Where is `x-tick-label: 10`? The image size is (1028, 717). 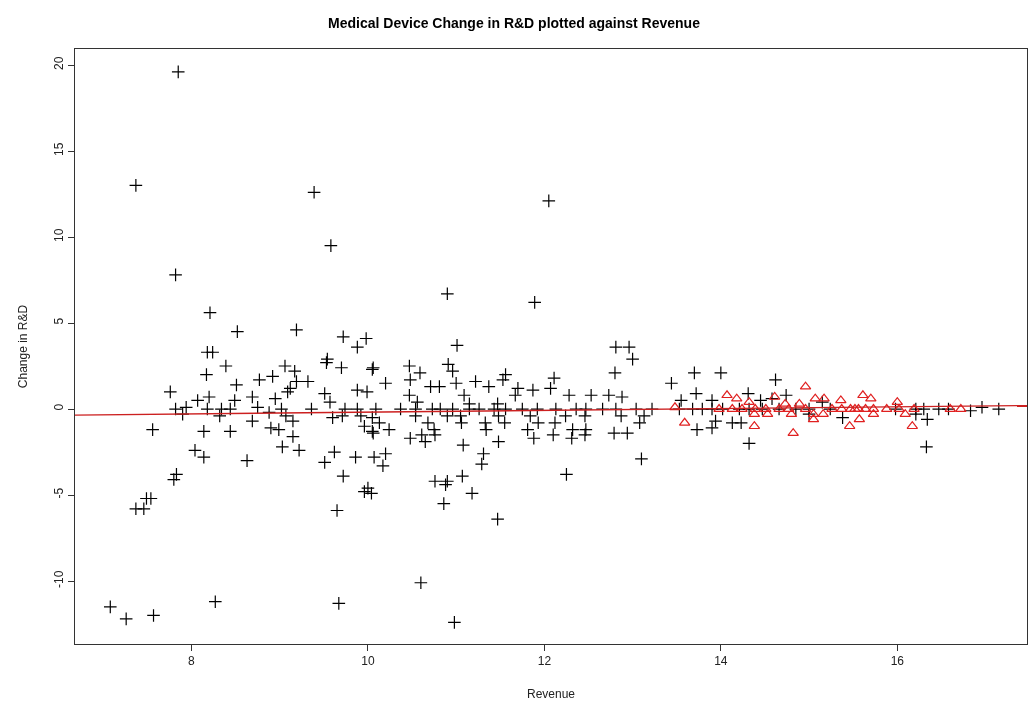
x-tick-label: 10 is located at coordinates (368, 661).